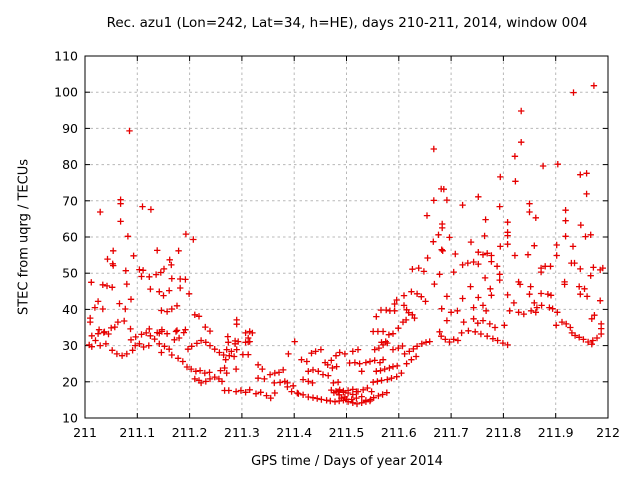 Image resolution: width=640 pixels, height=480 pixels. I want to click on y-tick-label: 10, so click(70, 418).